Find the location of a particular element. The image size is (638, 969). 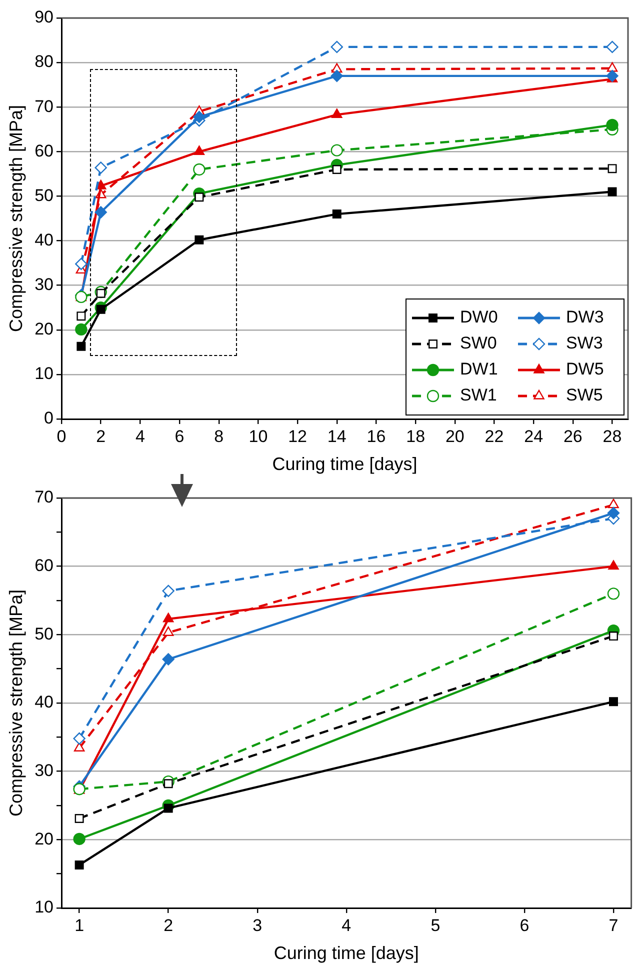

x-tick-label: 7 is located at coordinates (613, 925).